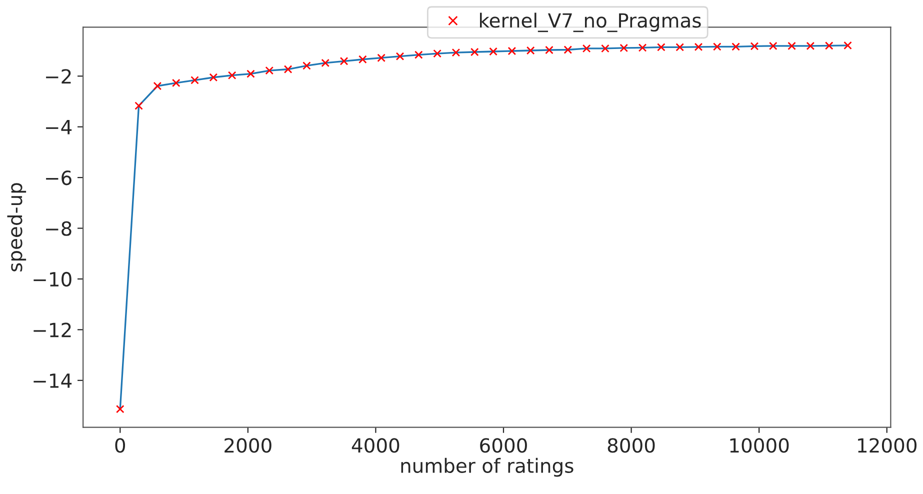  I want to click on y-tick-label: −4, so click(59, 127).